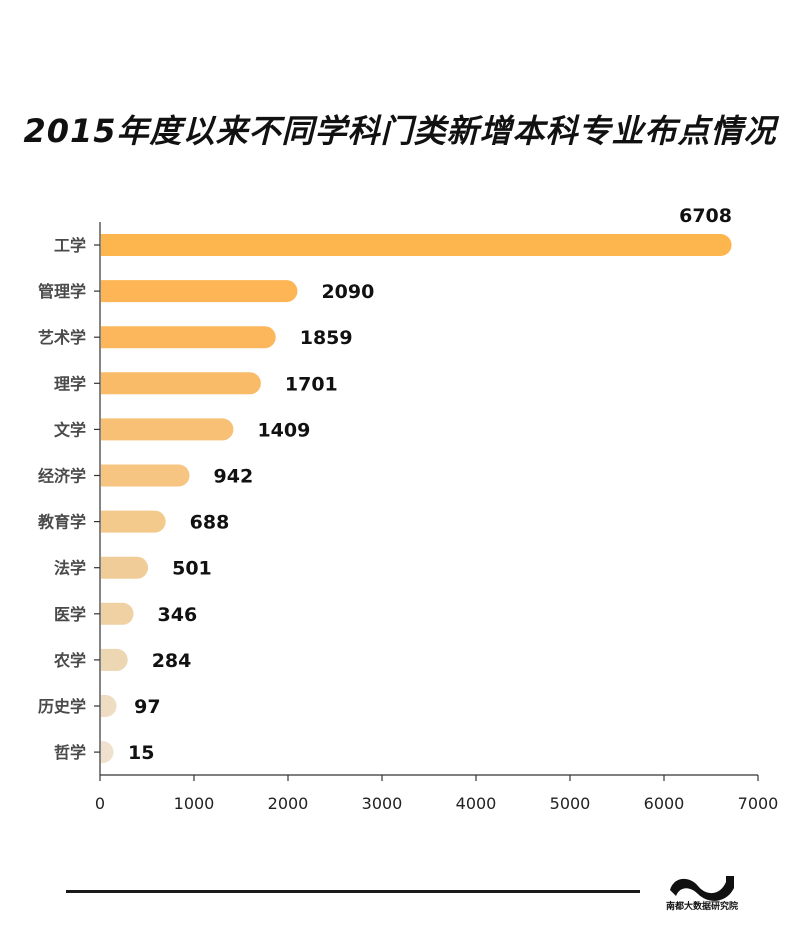 The image size is (800, 932). I want to click on category-label: 管理学, so click(62, 291).